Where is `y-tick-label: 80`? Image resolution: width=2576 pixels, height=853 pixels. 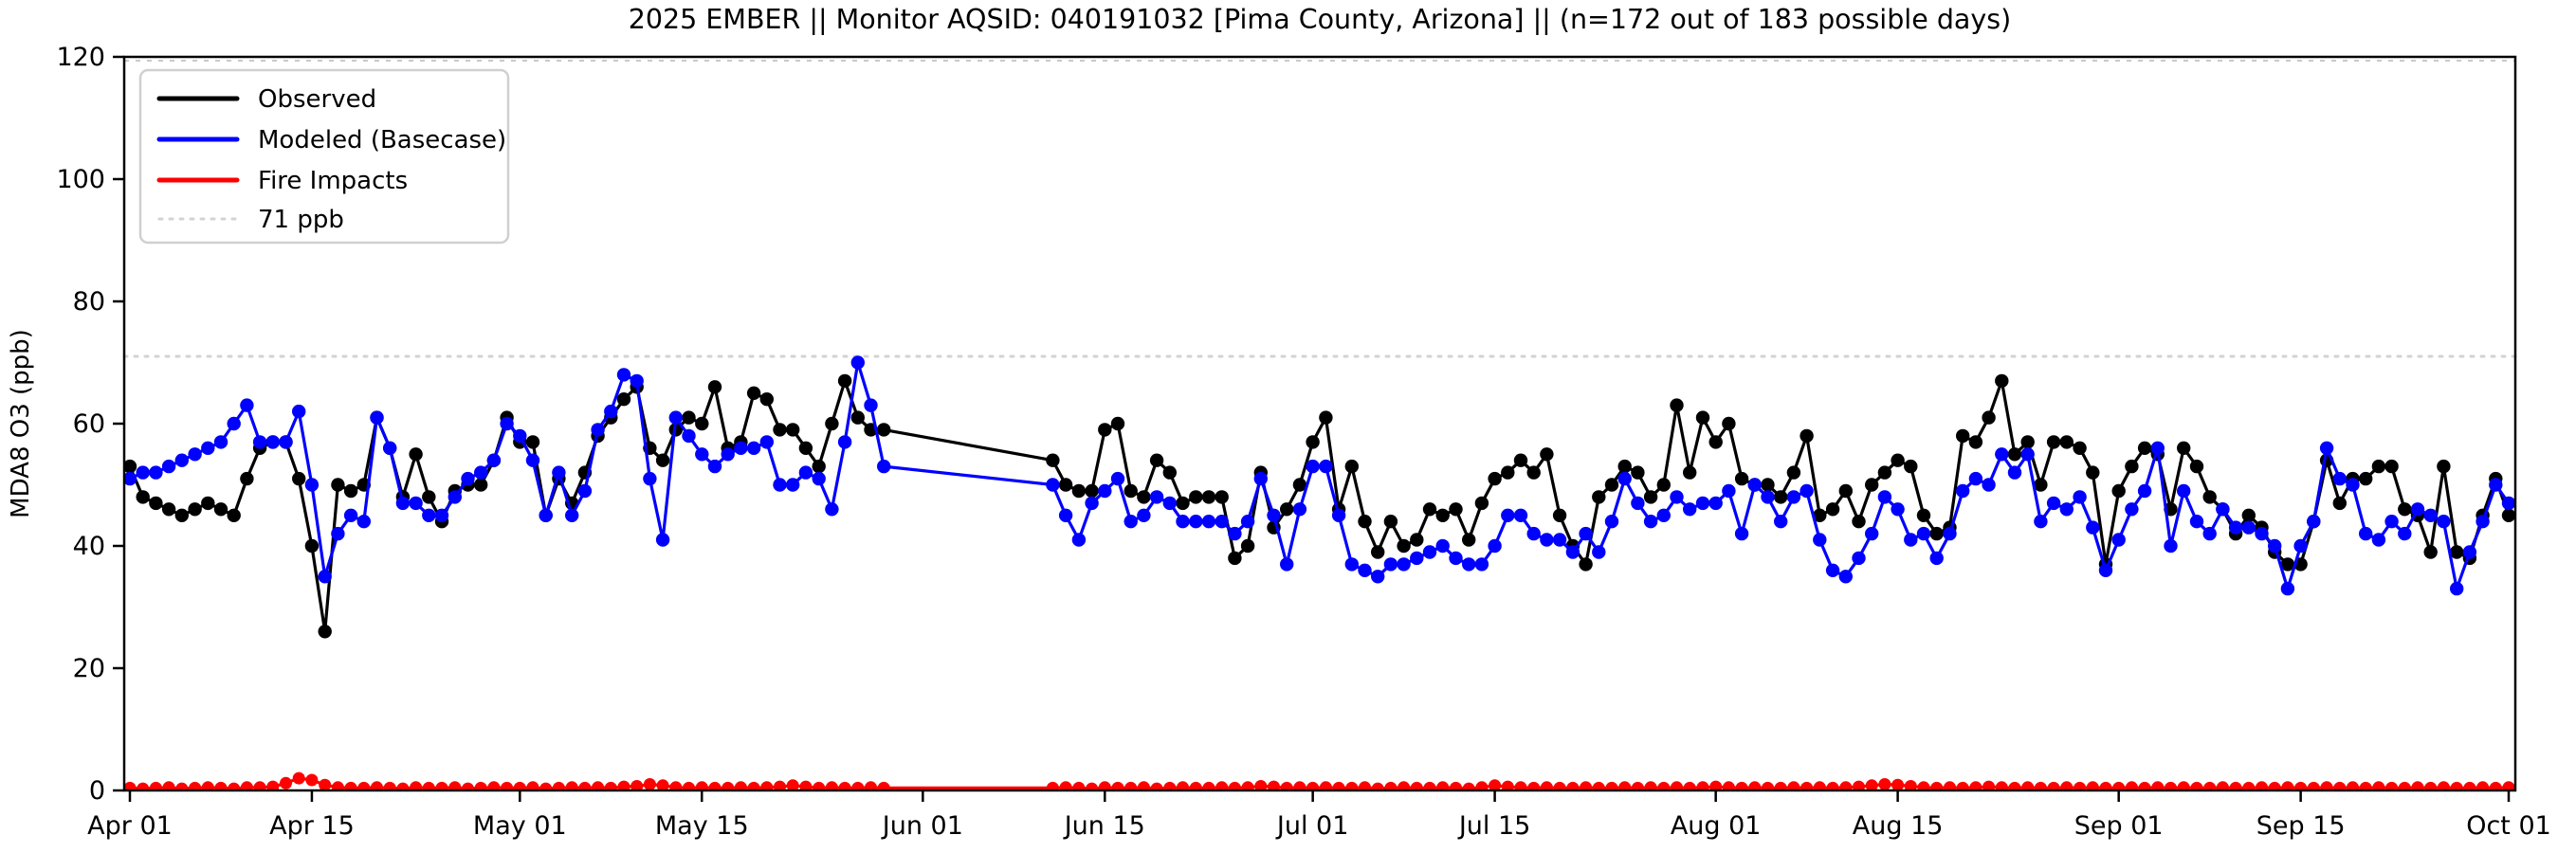
y-tick-label: 80 is located at coordinates (89, 302).